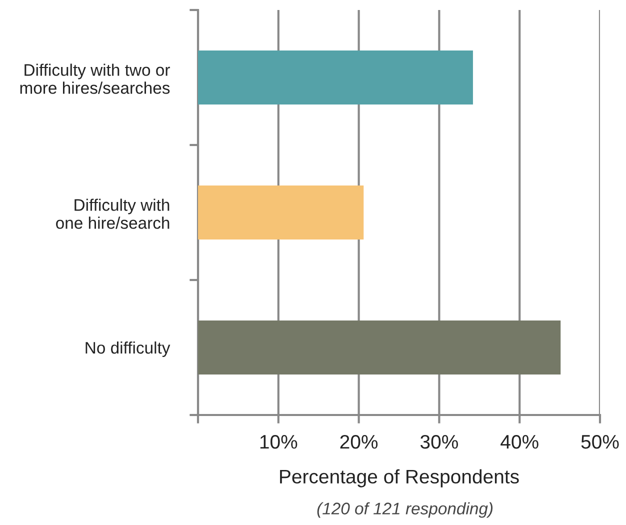 The image size is (626, 525). What do you see at coordinates (399, 478) in the screenshot?
I see `x-axis-title: Percentage of Respondents` at bounding box center [399, 478].